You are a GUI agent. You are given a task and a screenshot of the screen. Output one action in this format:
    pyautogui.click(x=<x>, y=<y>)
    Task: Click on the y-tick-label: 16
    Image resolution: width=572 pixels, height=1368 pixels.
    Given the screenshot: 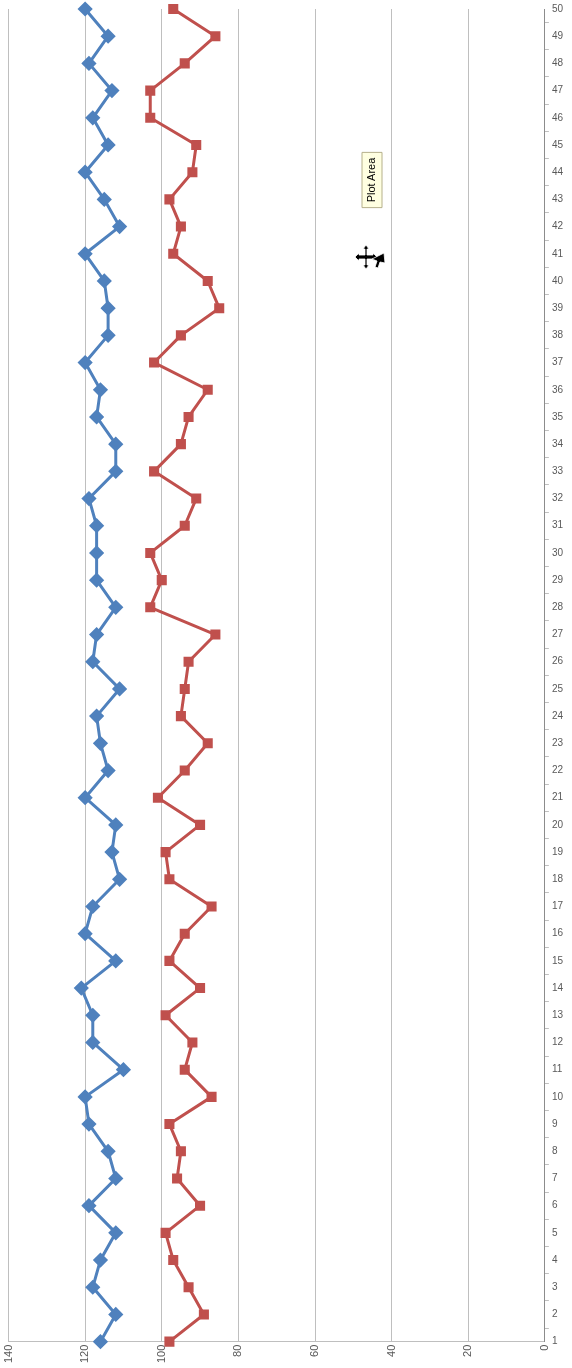 What is the action you would take?
    pyautogui.click(x=557, y=933)
    